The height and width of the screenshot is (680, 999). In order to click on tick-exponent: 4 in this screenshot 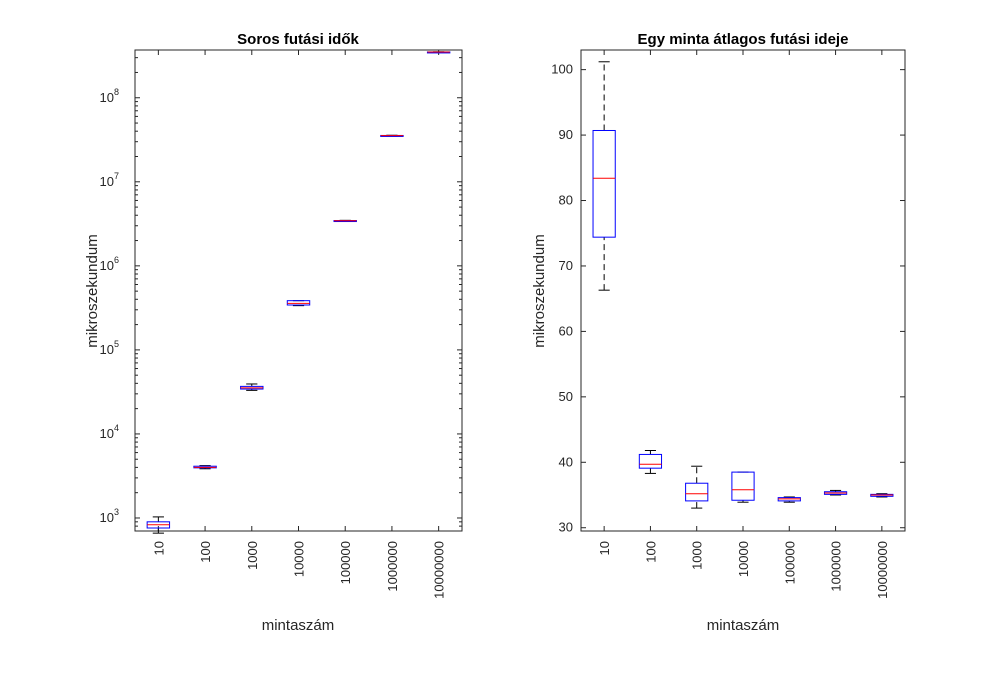, I will do `click(116, 428)`.